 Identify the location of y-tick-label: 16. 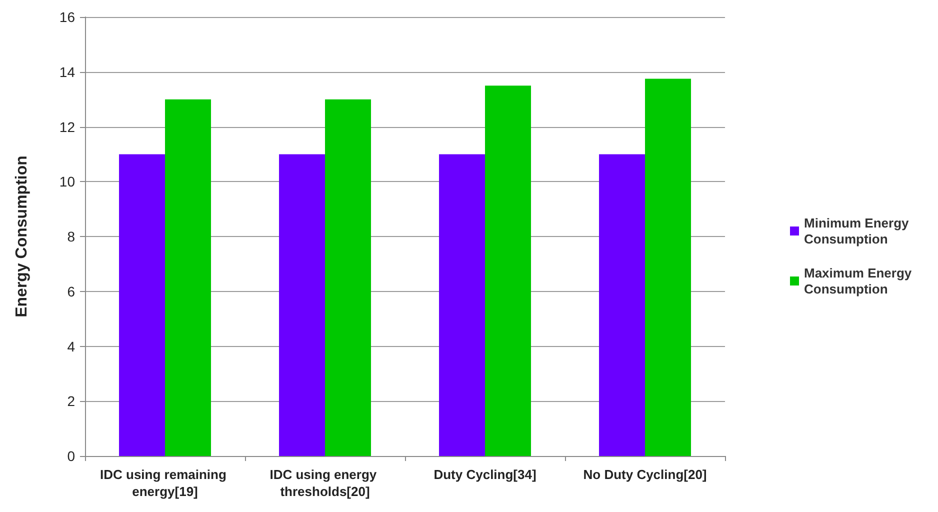
(67, 17).